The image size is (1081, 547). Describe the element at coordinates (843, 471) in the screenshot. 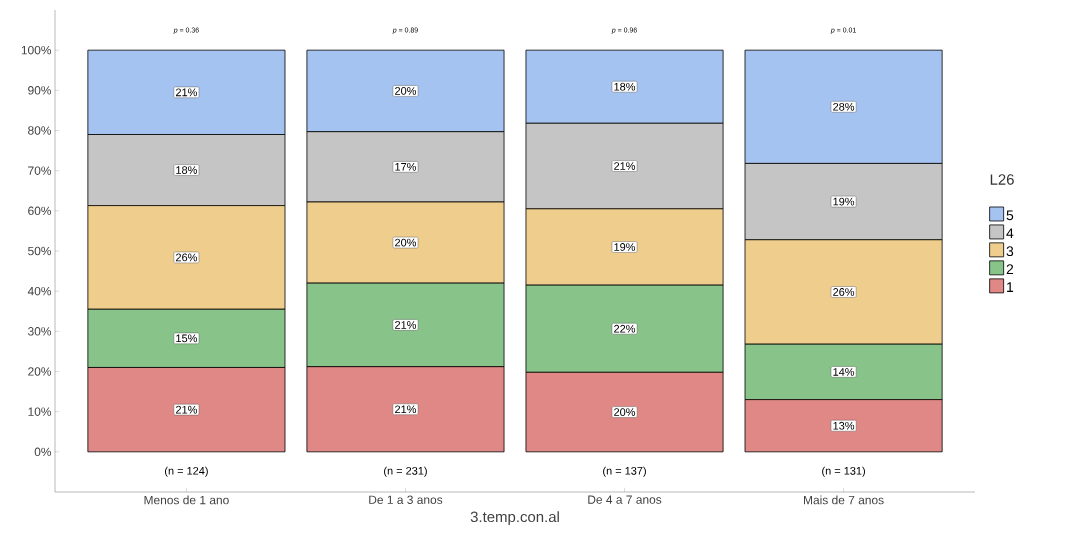

I see `annotation: (n = 131)` at that location.